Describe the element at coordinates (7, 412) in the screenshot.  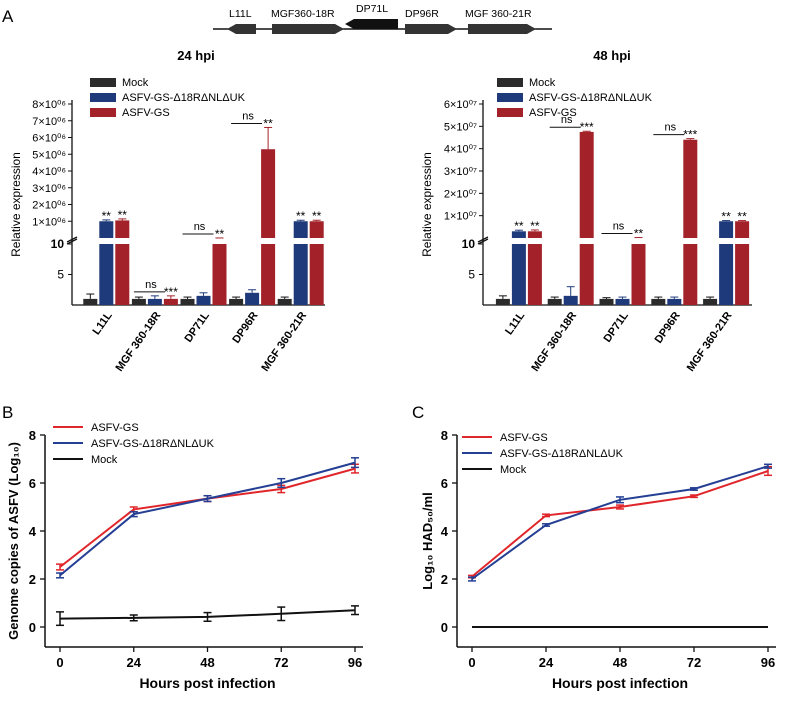
I see `panel-letter-b: B` at that location.